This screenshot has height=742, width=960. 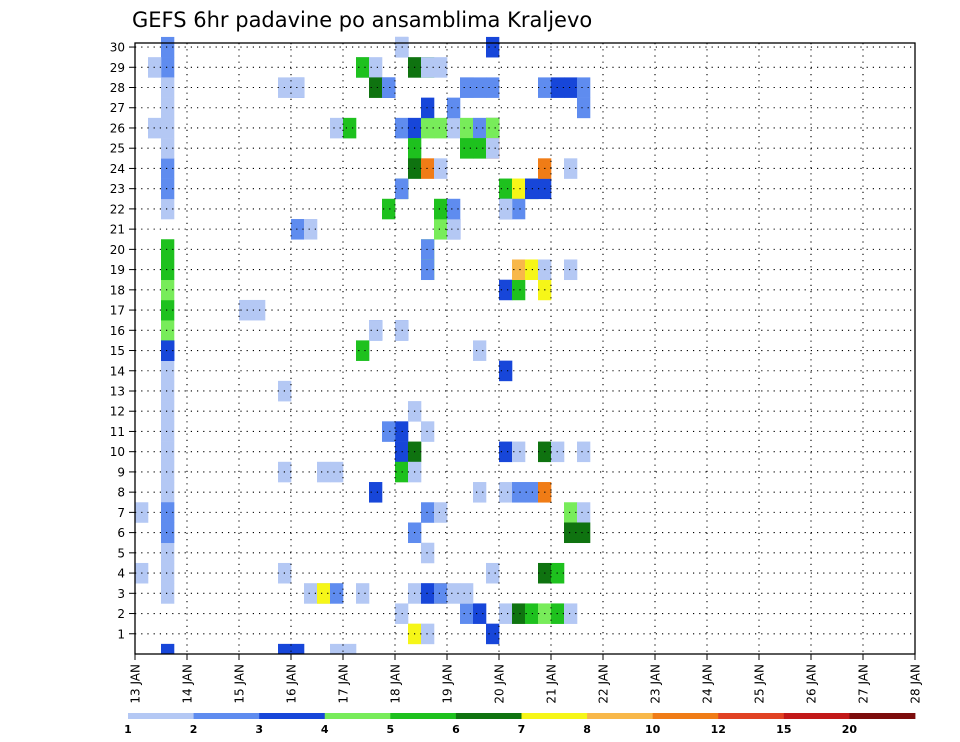 I want to click on x-tick-label: 17 JAN, so click(x=344, y=684).